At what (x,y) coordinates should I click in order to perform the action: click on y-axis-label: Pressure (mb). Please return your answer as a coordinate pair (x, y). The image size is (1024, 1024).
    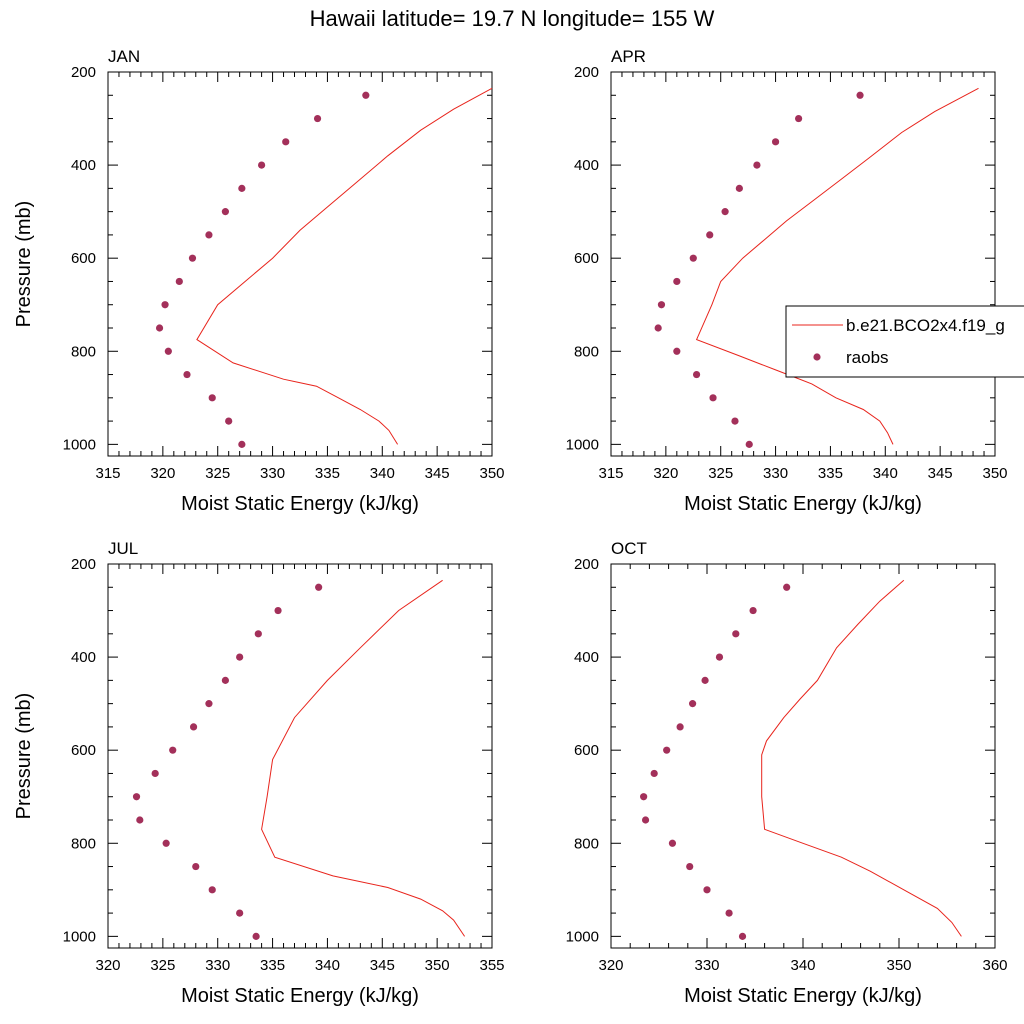
    Looking at the image, I should click on (24, 756).